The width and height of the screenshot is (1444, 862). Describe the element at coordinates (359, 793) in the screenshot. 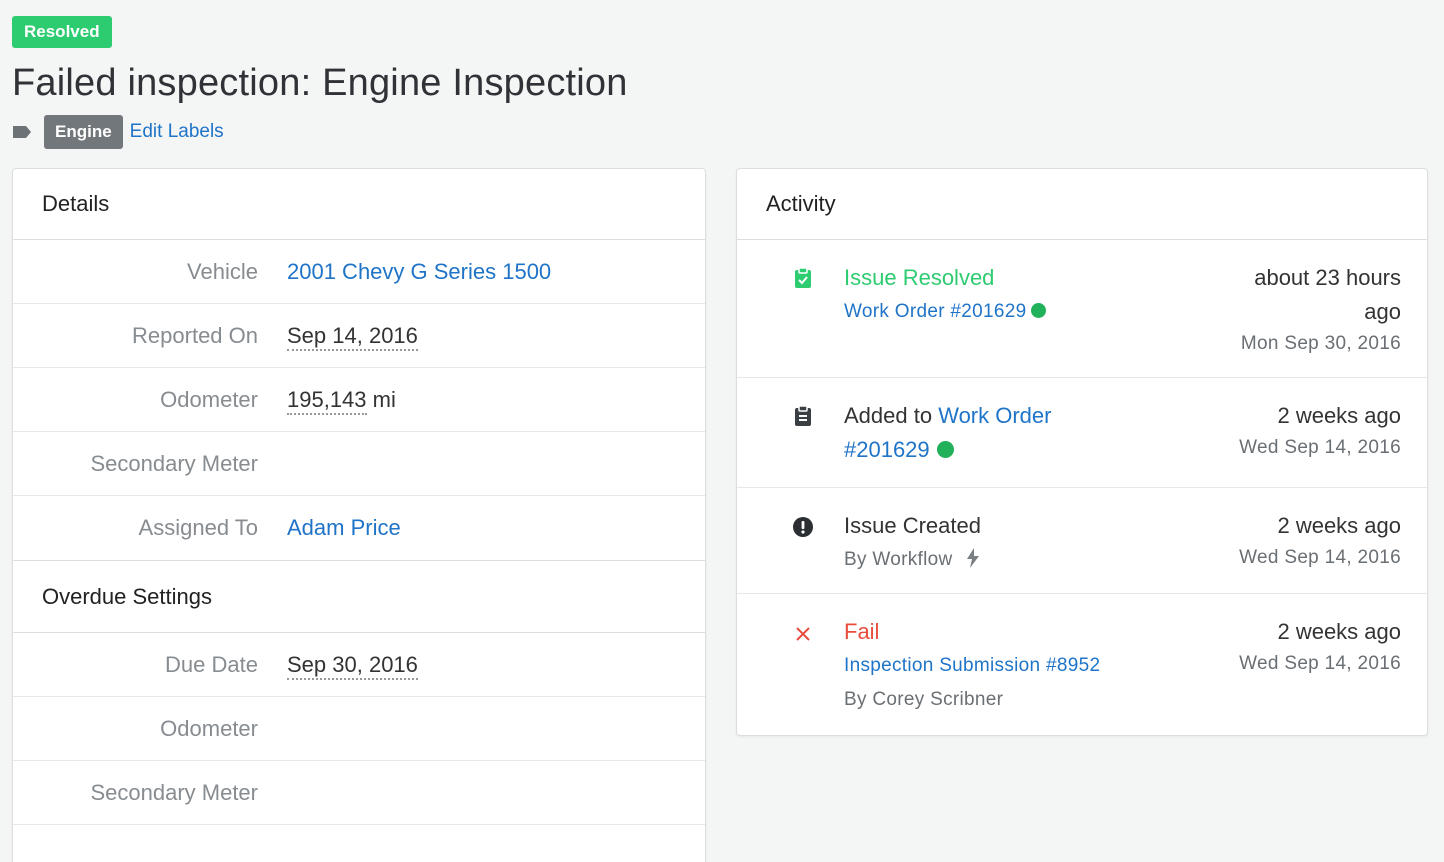

I see `overdue-secondary-meter-row: Secondary Meter` at that location.